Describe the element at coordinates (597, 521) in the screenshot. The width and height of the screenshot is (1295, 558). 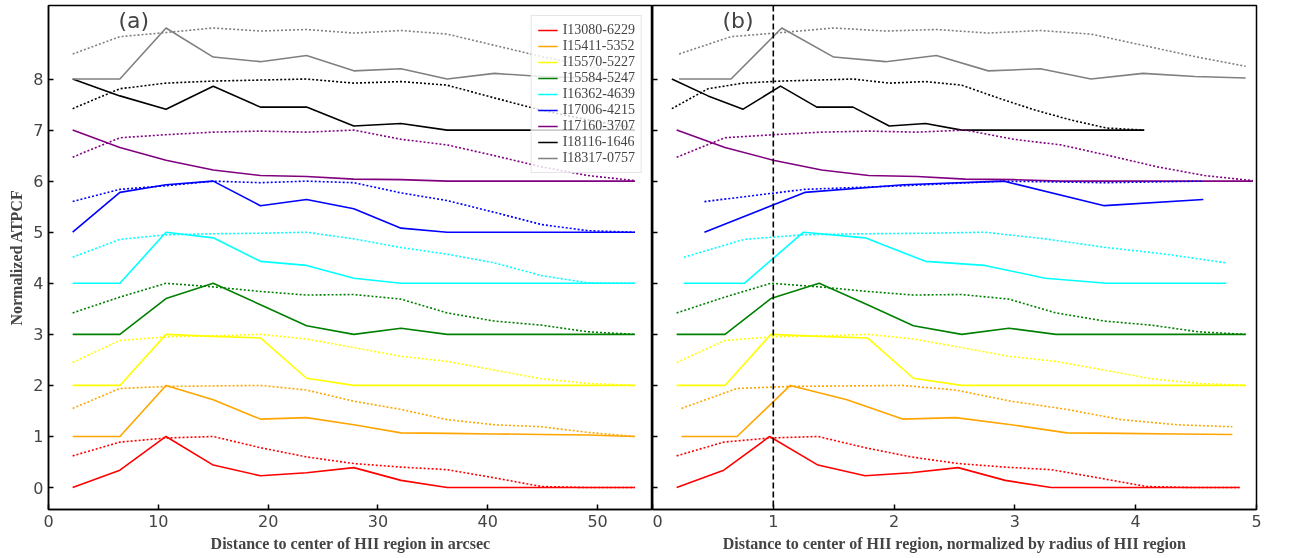
I see `x-tick-label: 50` at that location.